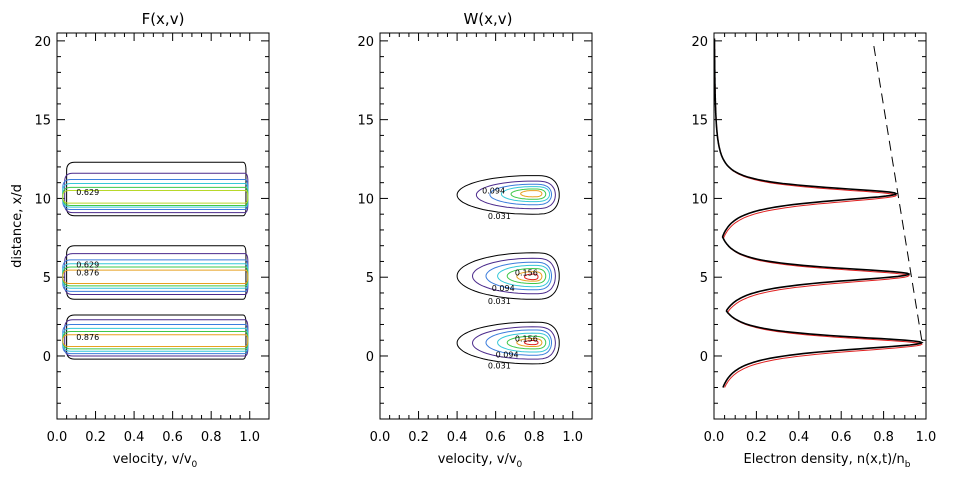 Image resolution: width=964 pixels, height=492 pixels. What do you see at coordinates (841, 437) in the screenshot?
I see `panel-density-xtick-label: 0.6` at bounding box center [841, 437].